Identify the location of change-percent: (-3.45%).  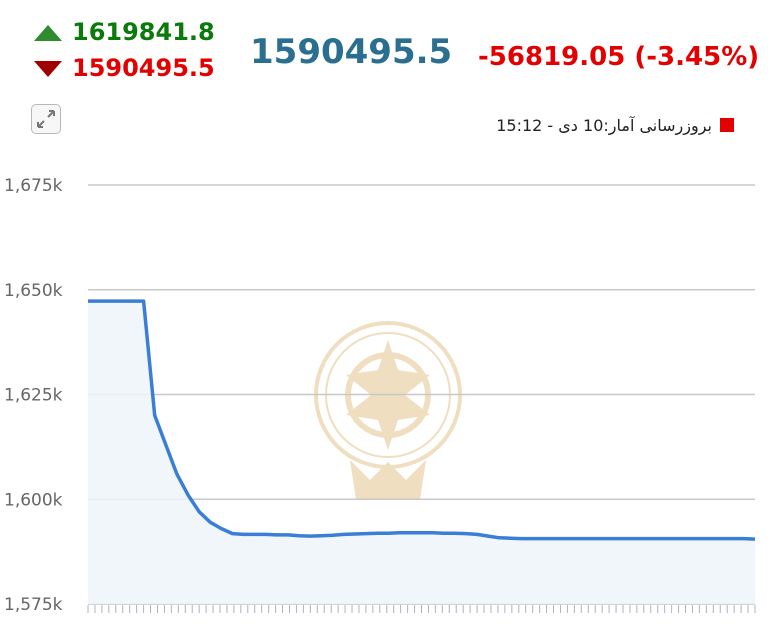
(697, 57).